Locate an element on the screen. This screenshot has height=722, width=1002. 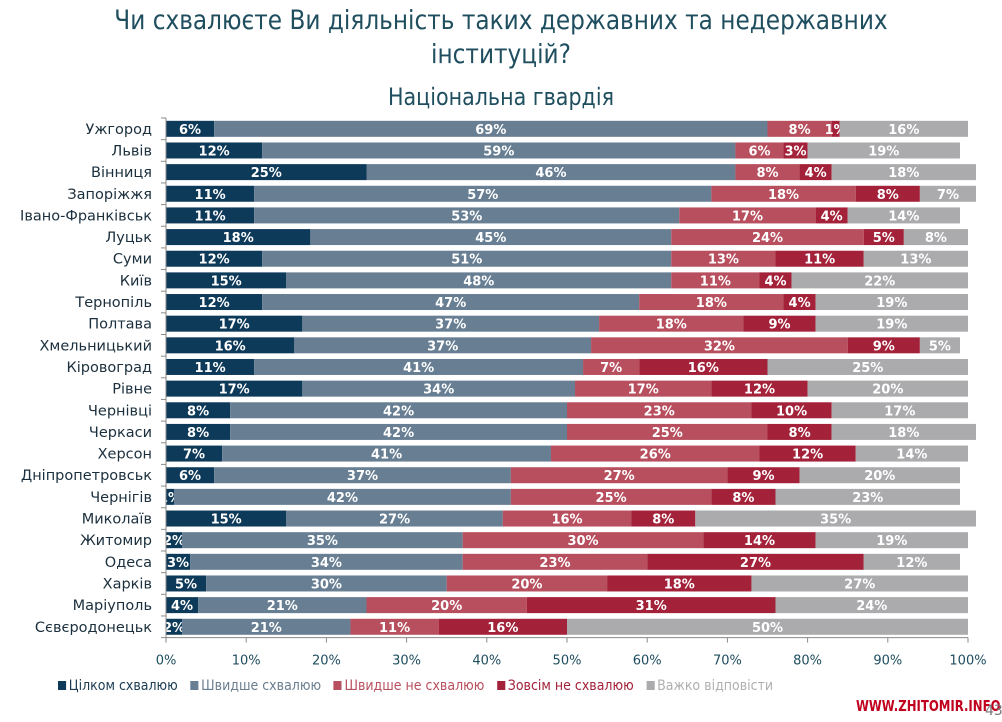
data-label: 5% is located at coordinates (186, 584).